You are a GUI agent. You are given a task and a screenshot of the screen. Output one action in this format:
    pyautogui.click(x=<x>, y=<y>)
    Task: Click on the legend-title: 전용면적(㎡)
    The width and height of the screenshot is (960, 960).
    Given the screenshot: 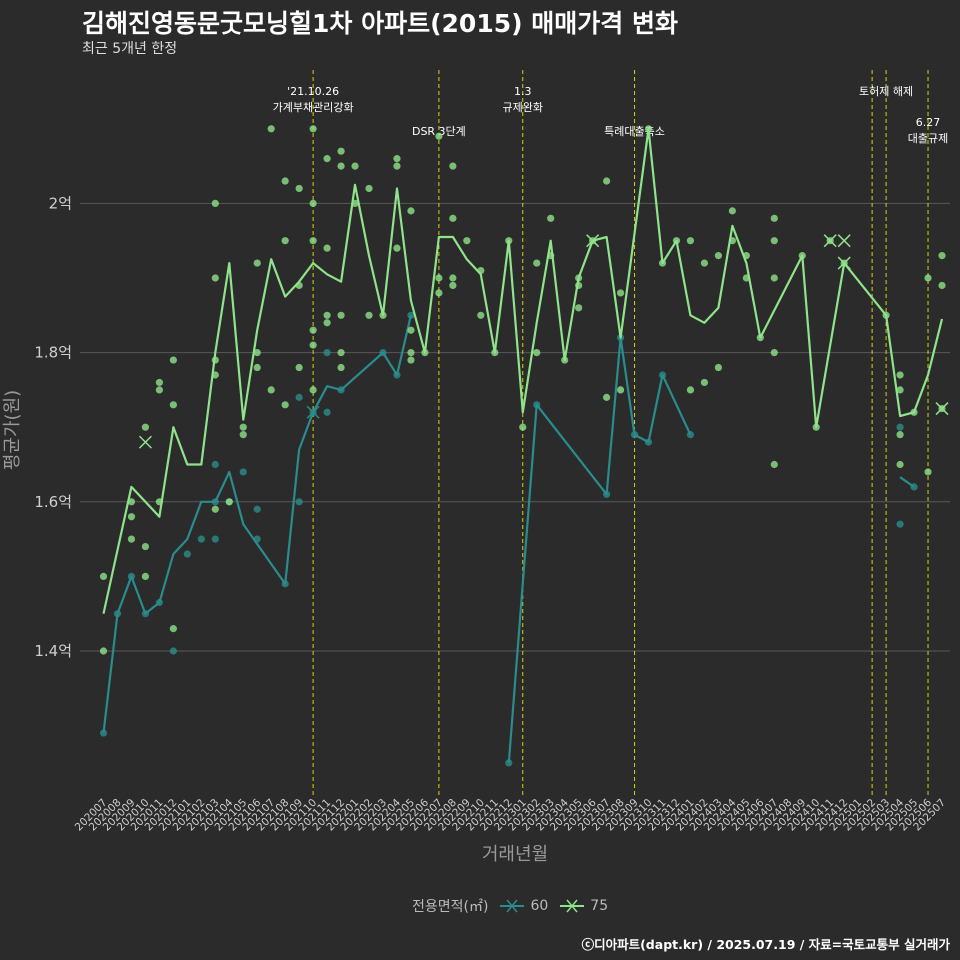 What is the action you would take?
    pyautogui.click(x=450, y=907)
    